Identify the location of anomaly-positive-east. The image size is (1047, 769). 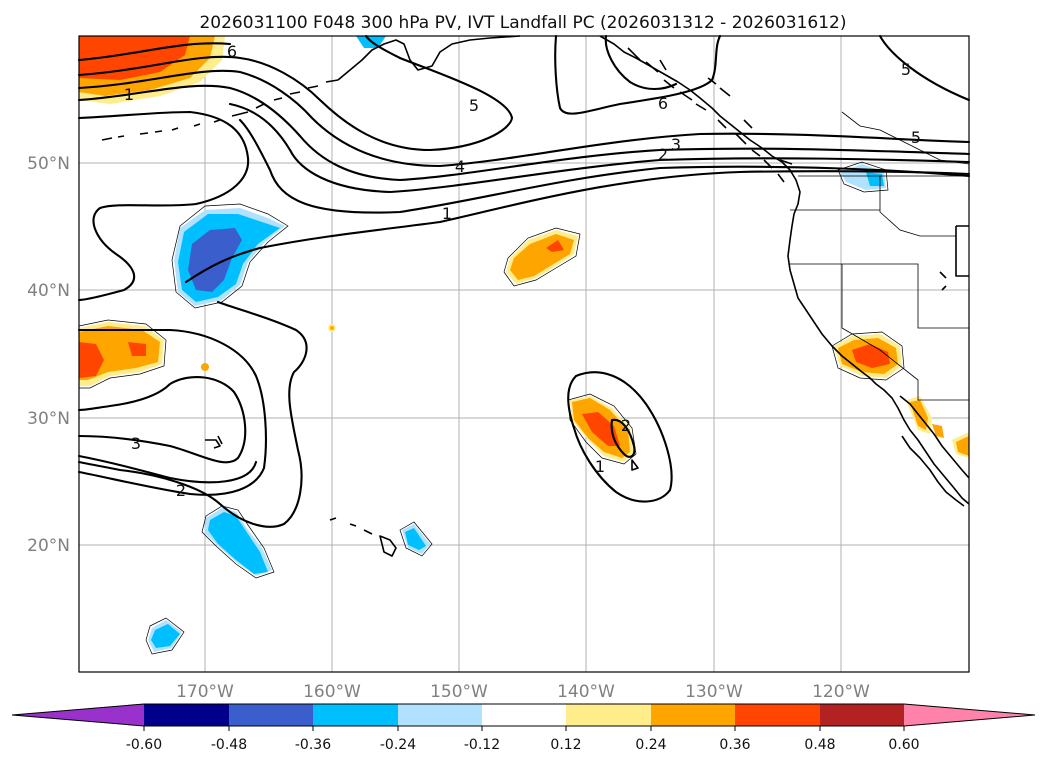
(901, 396).